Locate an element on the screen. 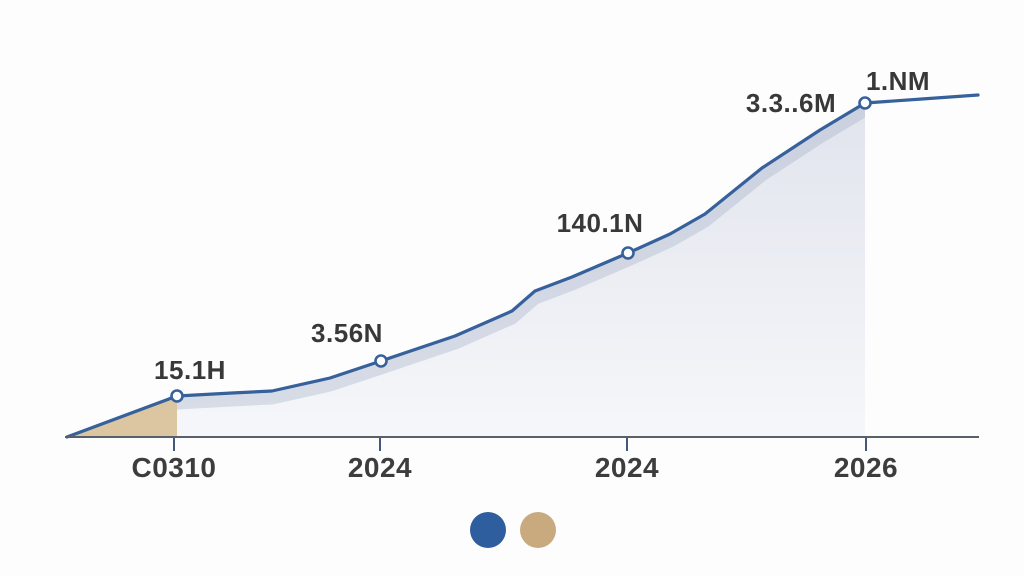 This screenshot has width=1024, height=576. legend-dot-series-tan is located at coordinates (538, 530).